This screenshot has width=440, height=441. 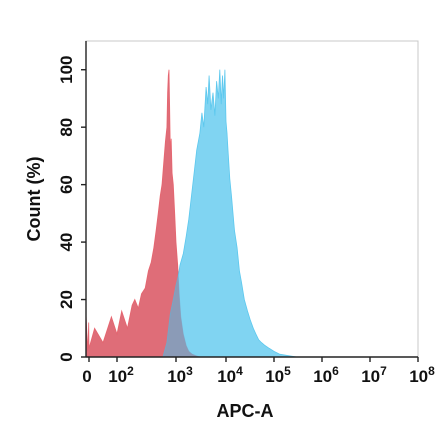 I want to click on y-tick-labels: 0 20 40 60 80 100, so click(x=66, y=209).